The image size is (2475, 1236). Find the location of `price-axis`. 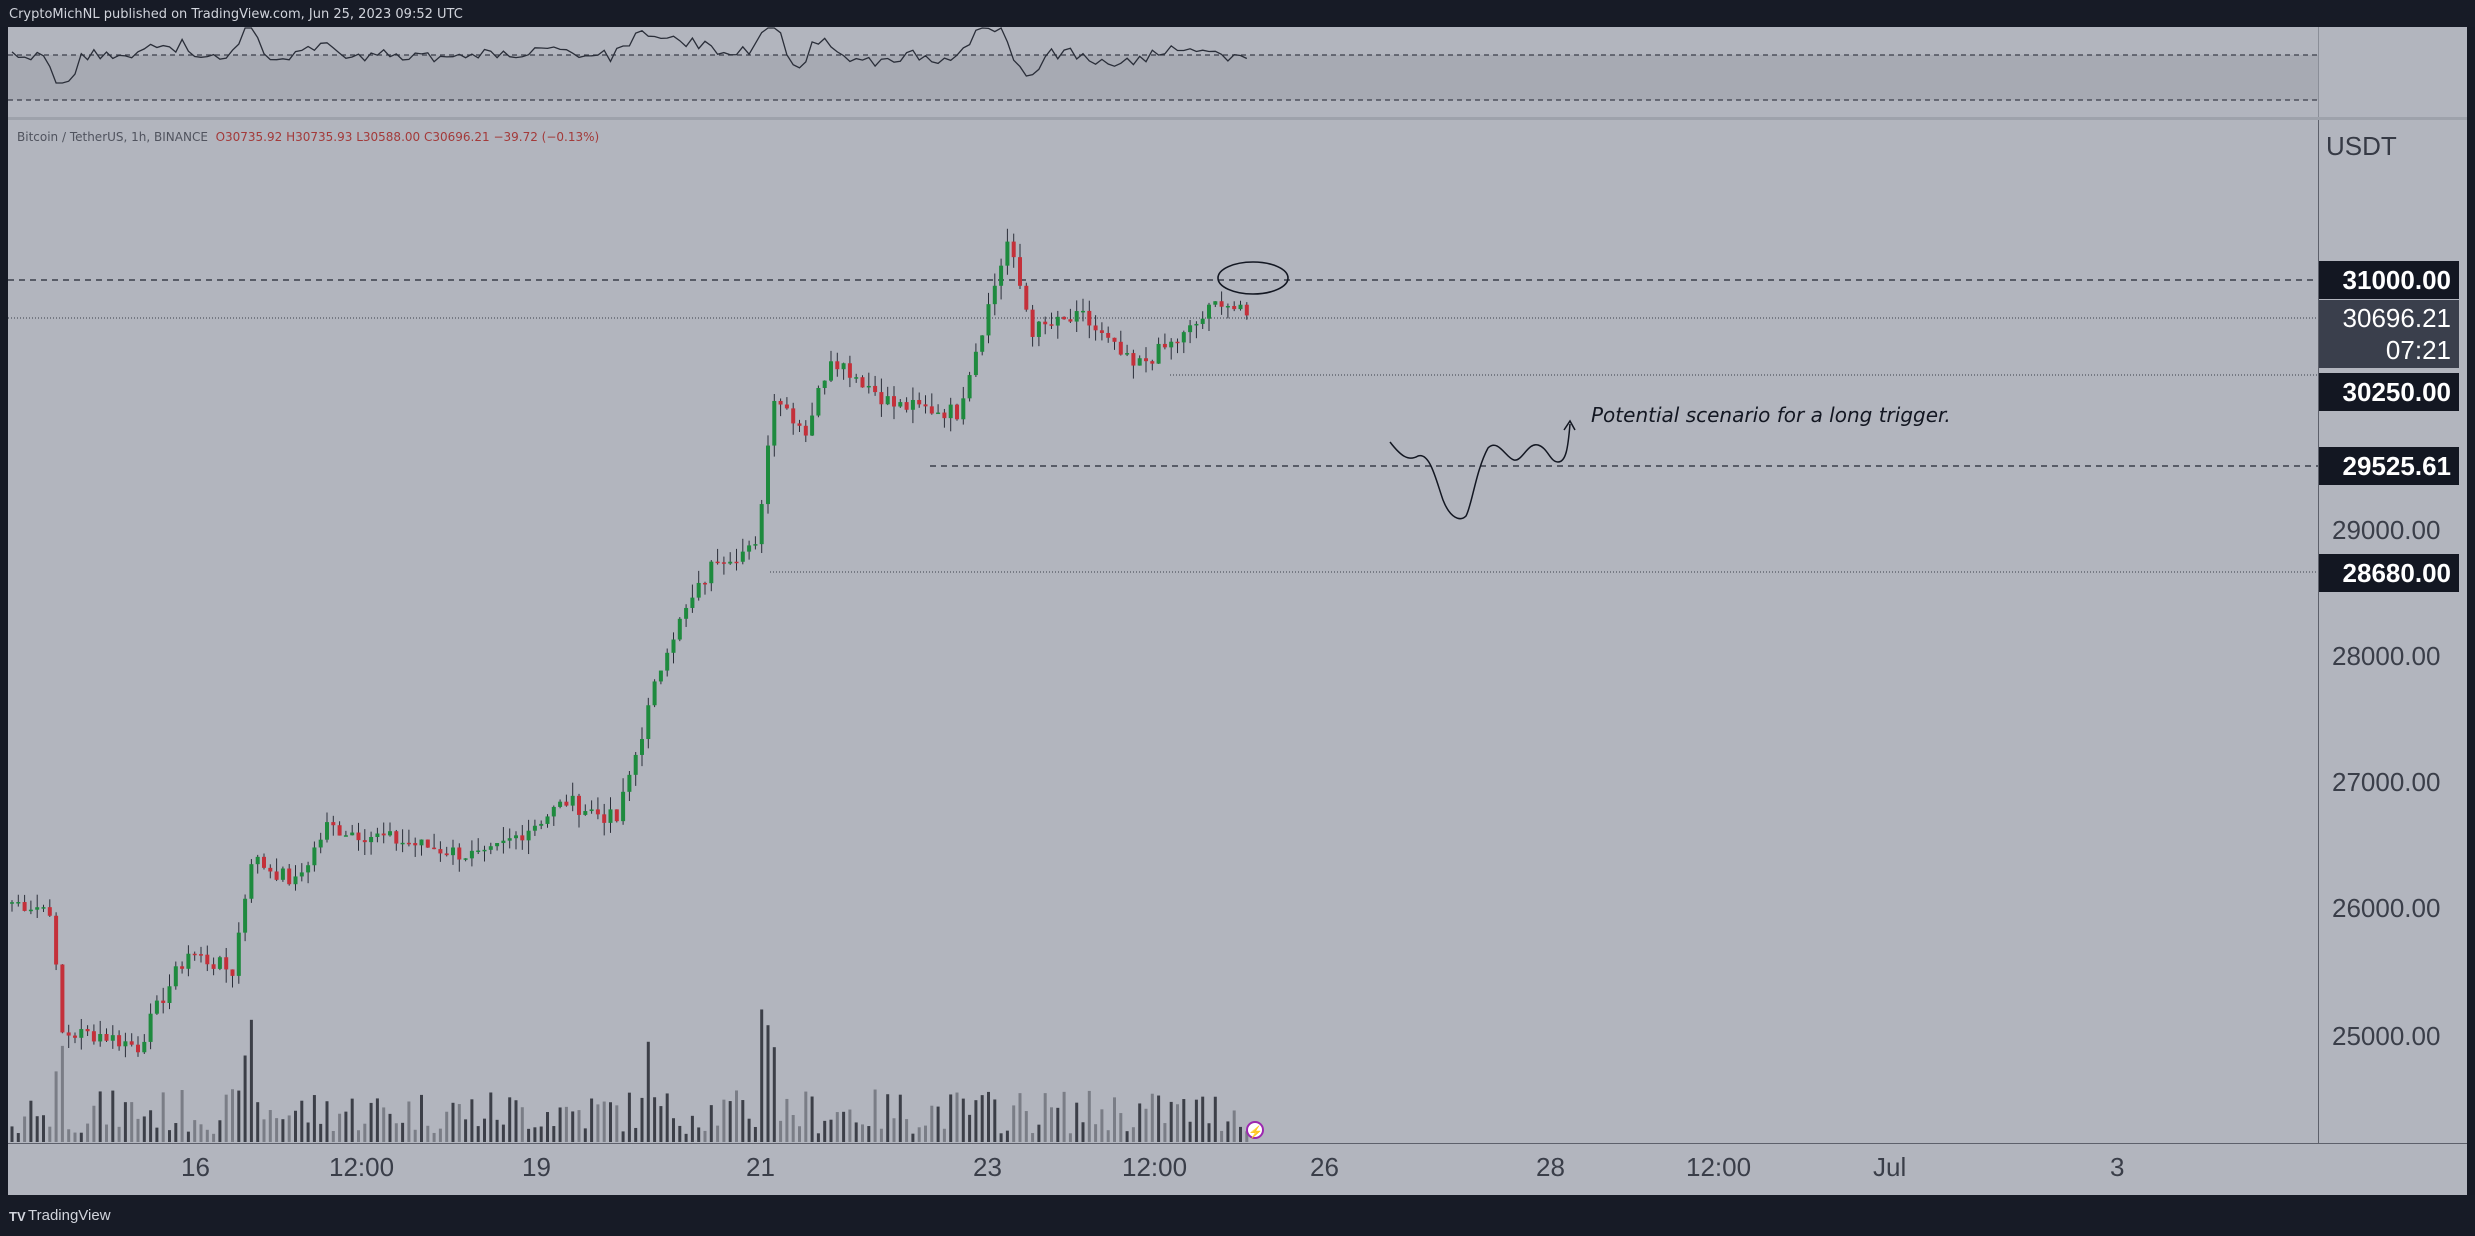

price-axis is located at coordinates (2393, 631).